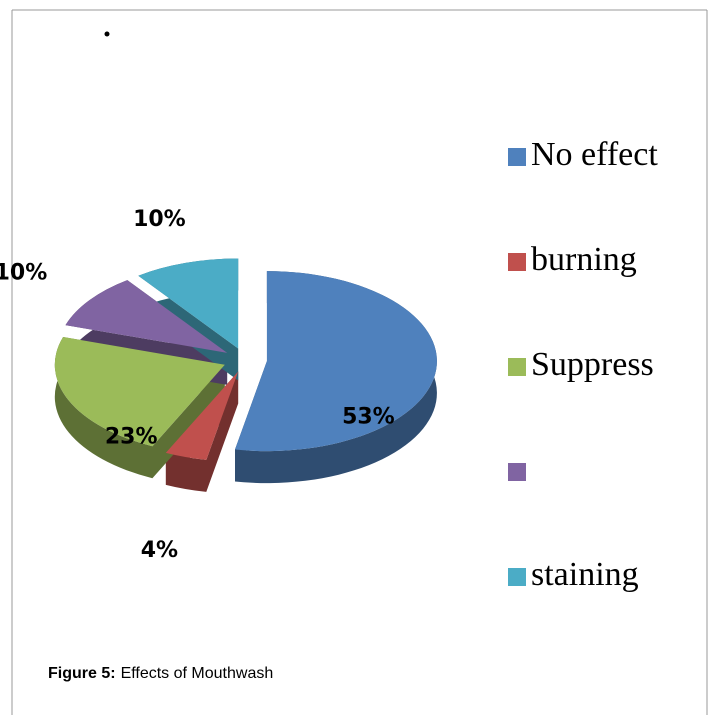 The height and width of the screenshot is (715, 717). I want to click on slice-label: 23%, so click(131, 437).